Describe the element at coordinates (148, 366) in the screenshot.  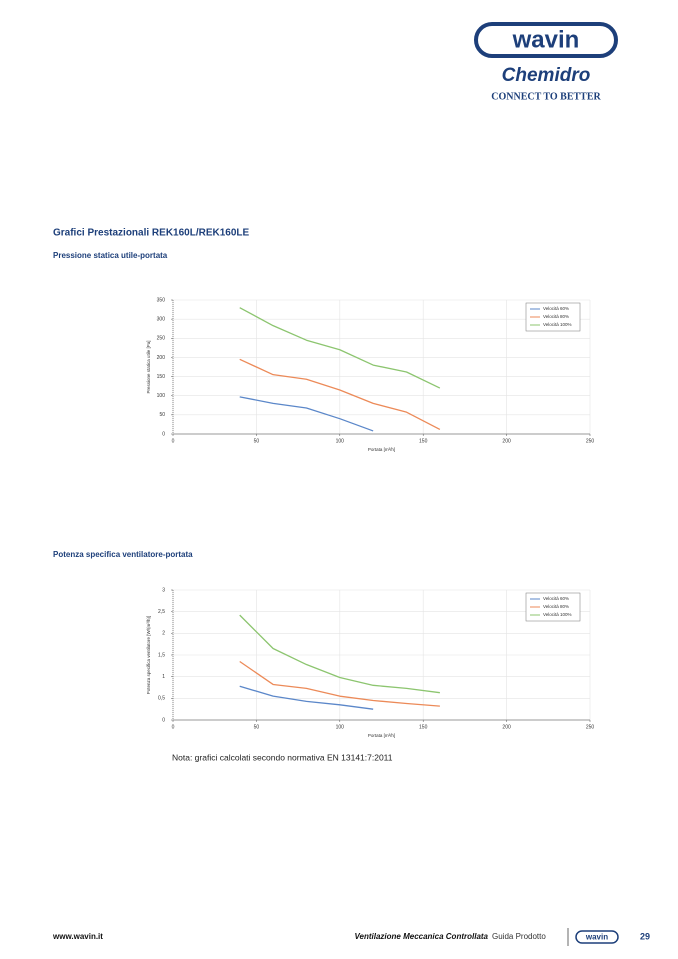
I see `y-axis-label: Pressione statica utile [Pa]` at that location.